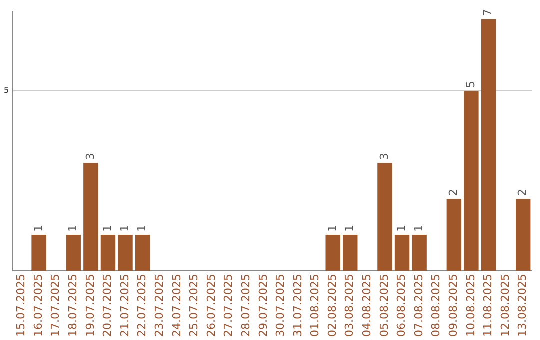 This screenshot has height=340, width=540. What do you see at coordinates (107, 306) in the screenshot?
I see `x-tick-label: 20.07.2025` at bounding box center [107, 306].